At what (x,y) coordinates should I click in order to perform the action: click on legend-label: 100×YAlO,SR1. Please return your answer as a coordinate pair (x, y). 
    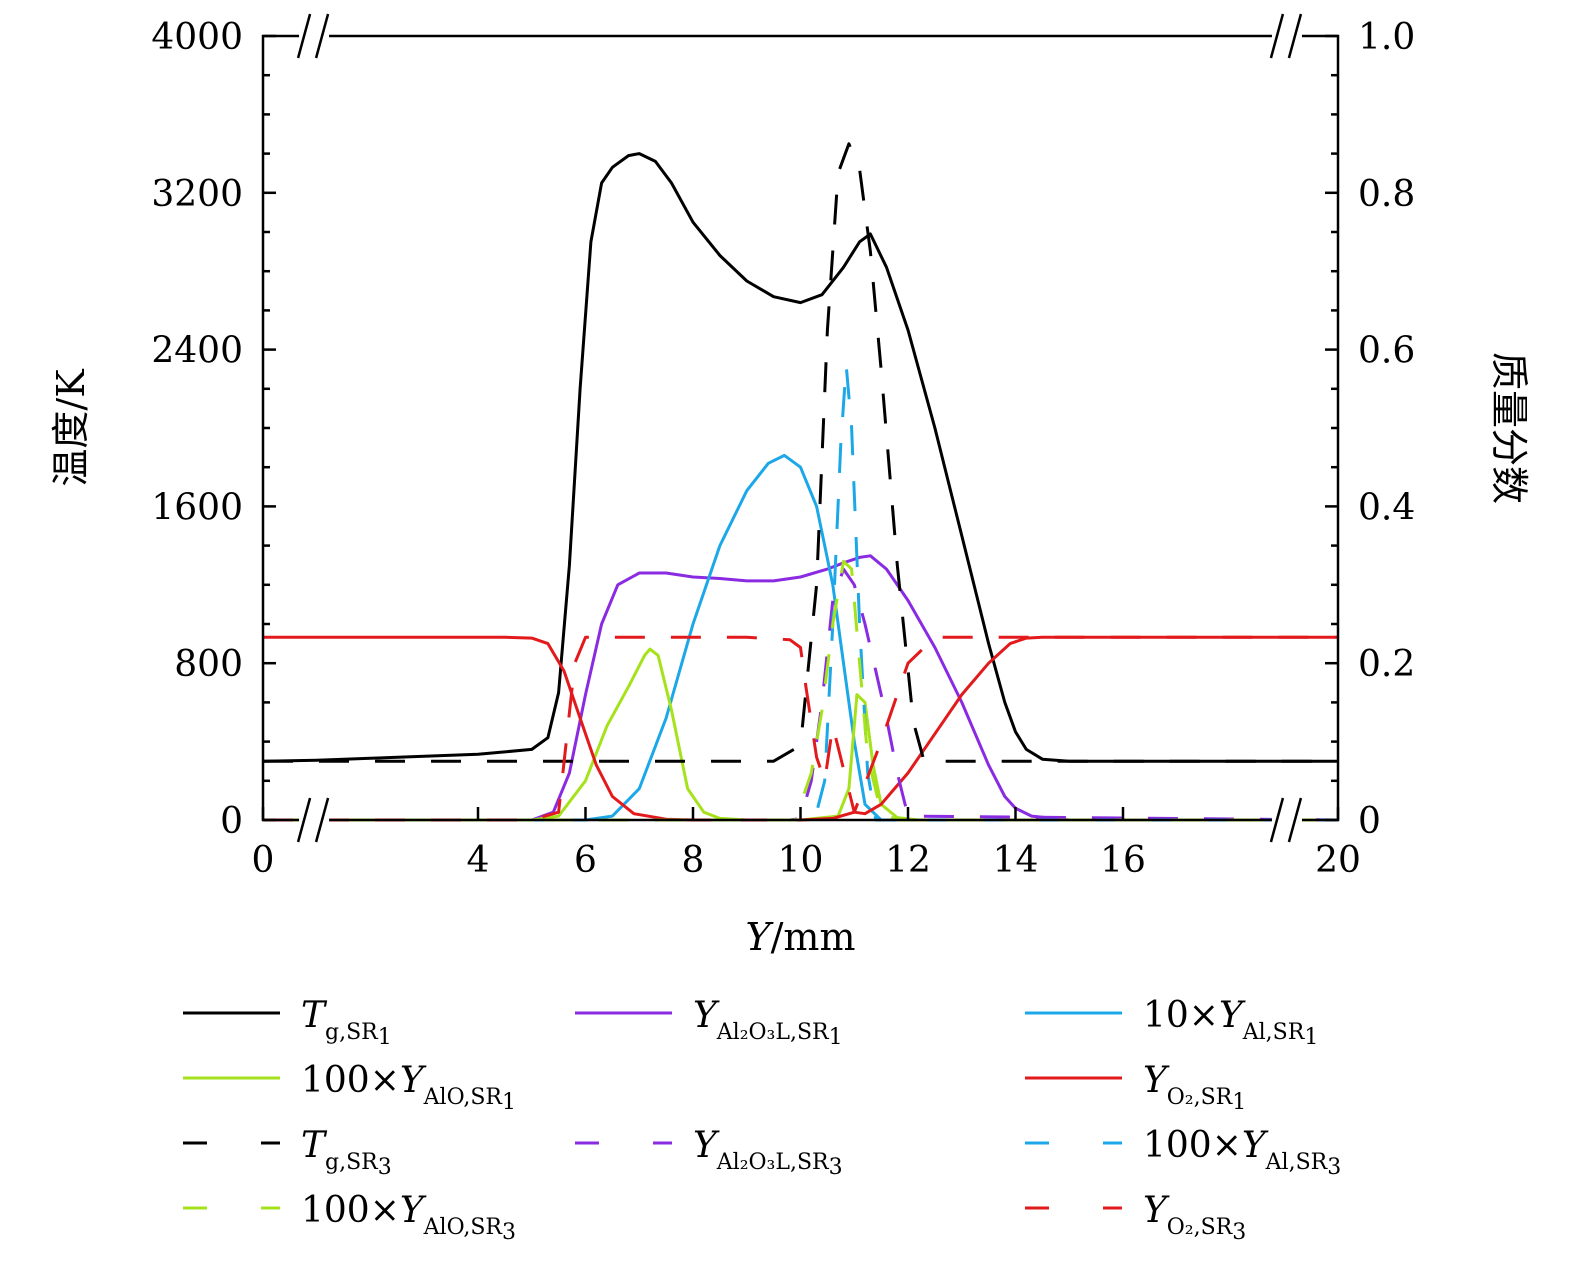
    Looking at the image, I should click on (408, 1087).